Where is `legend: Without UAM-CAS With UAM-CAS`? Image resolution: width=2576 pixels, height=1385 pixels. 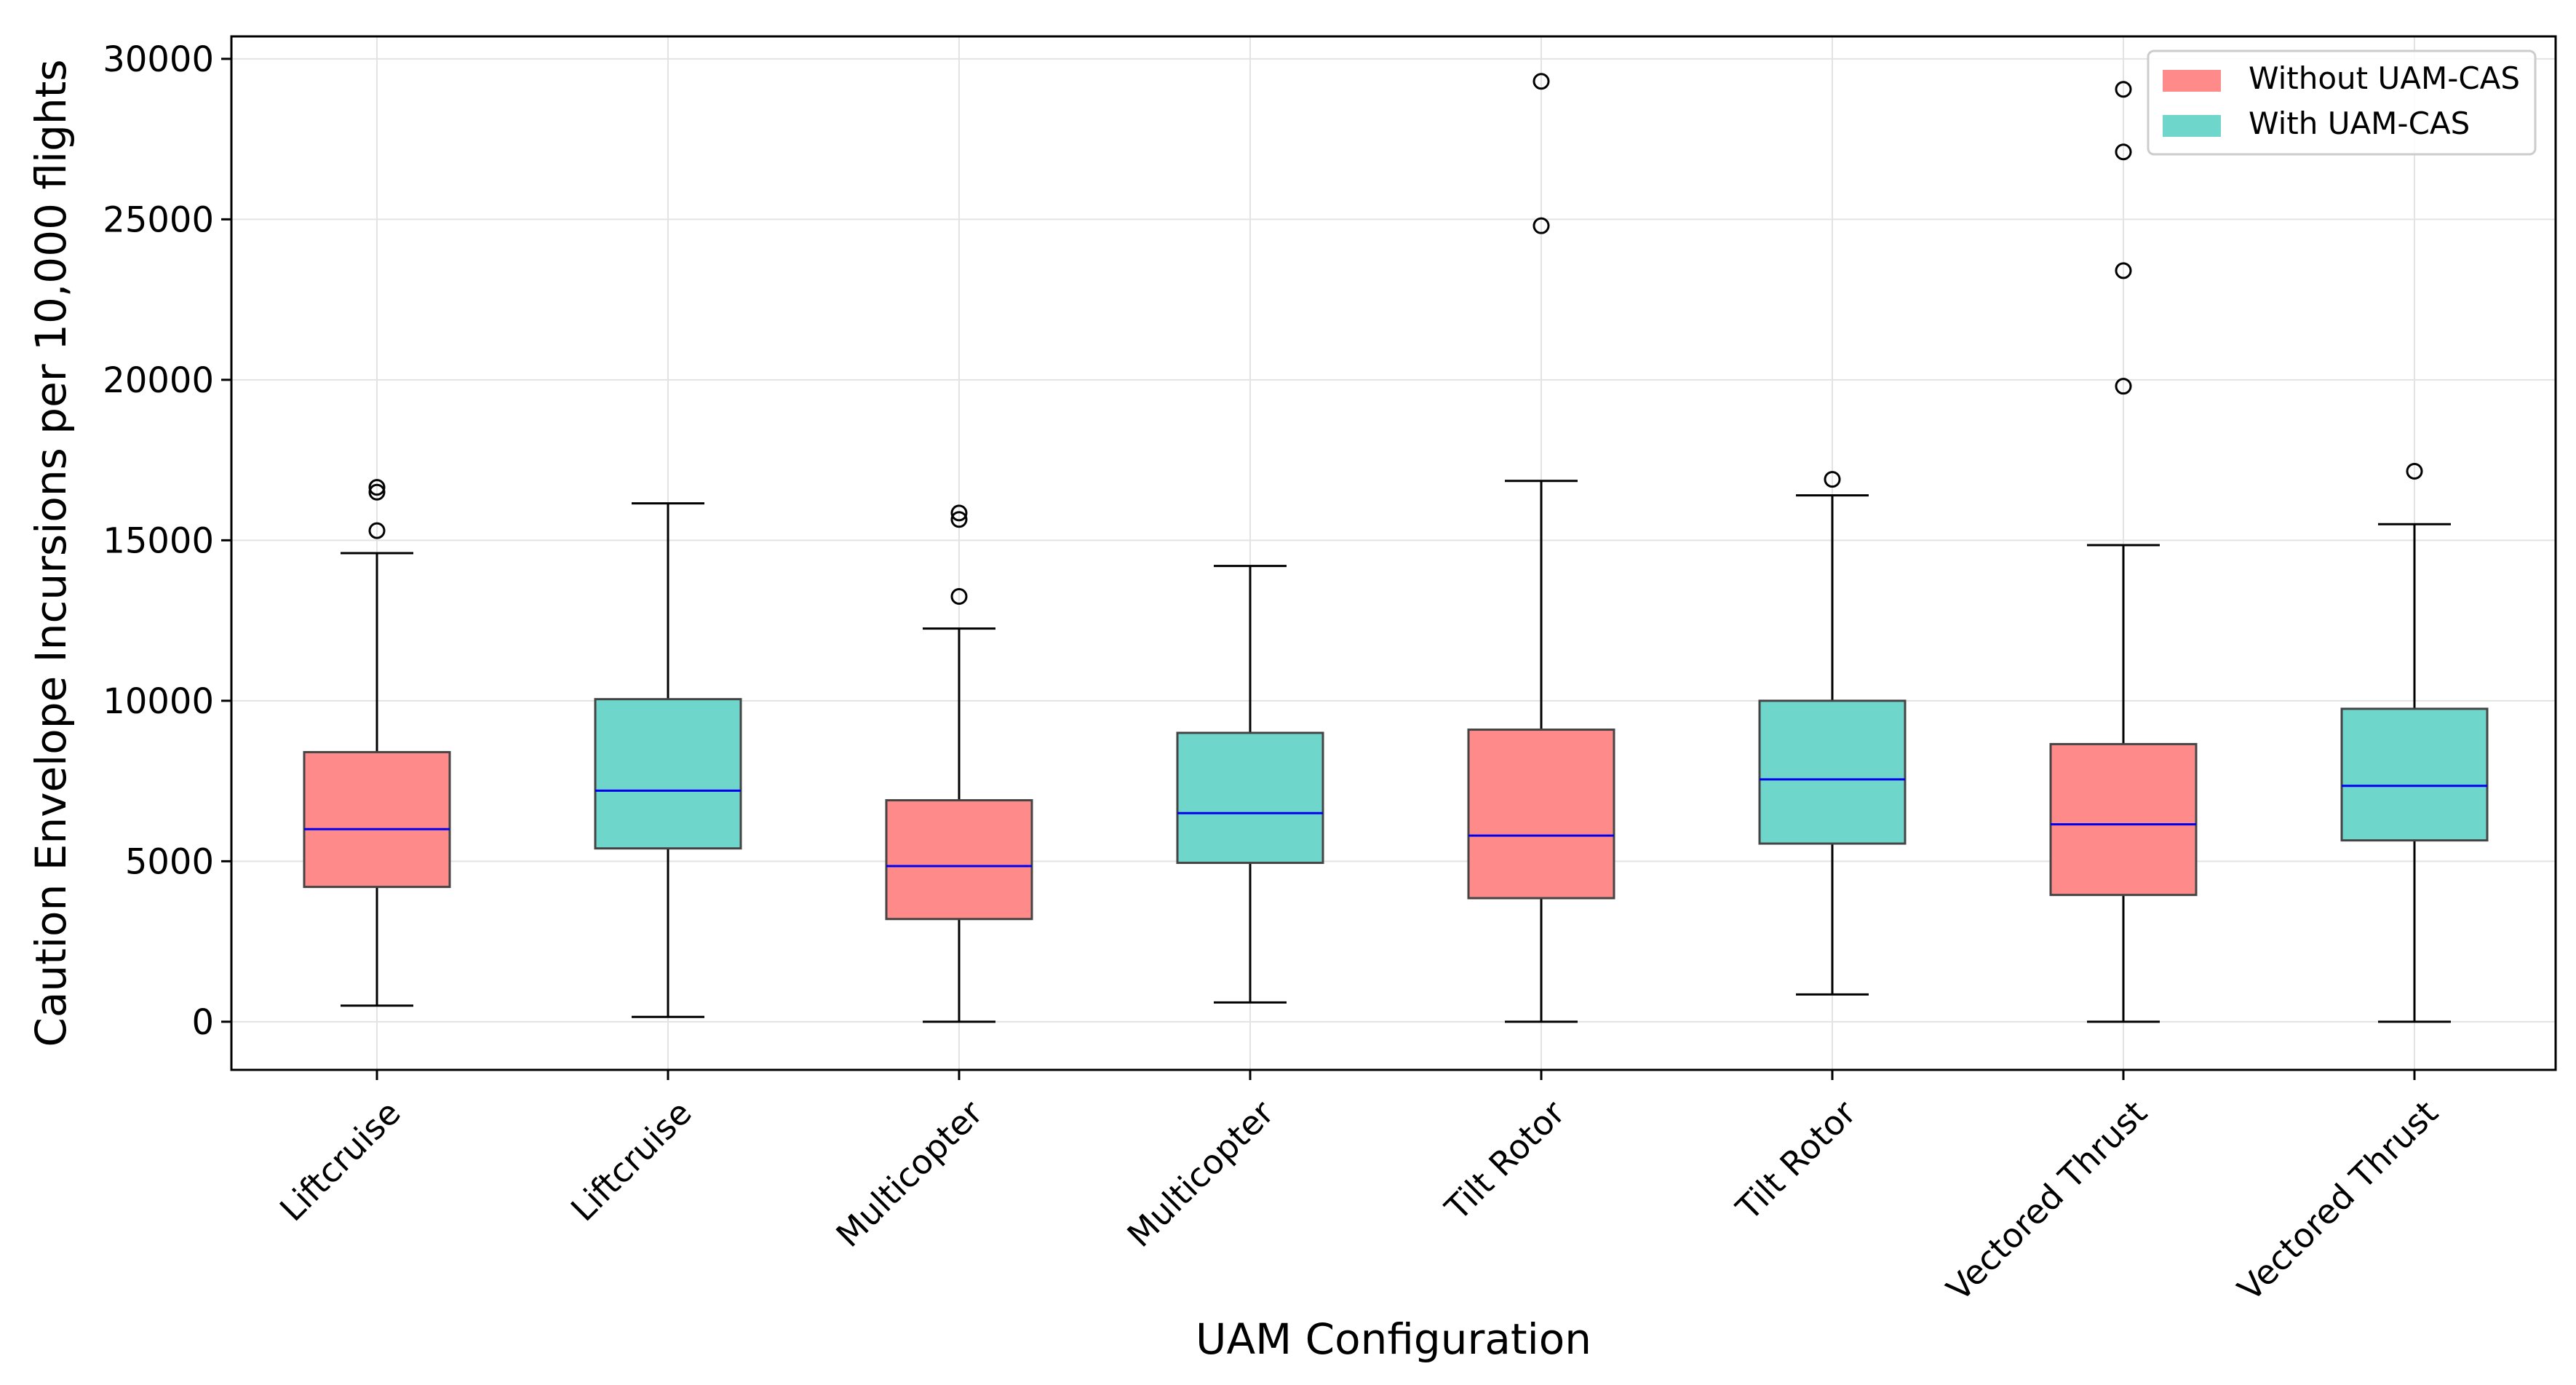
legend: Without UAM-CAS With UAM-CAS is located at coordinates (2342, 102).